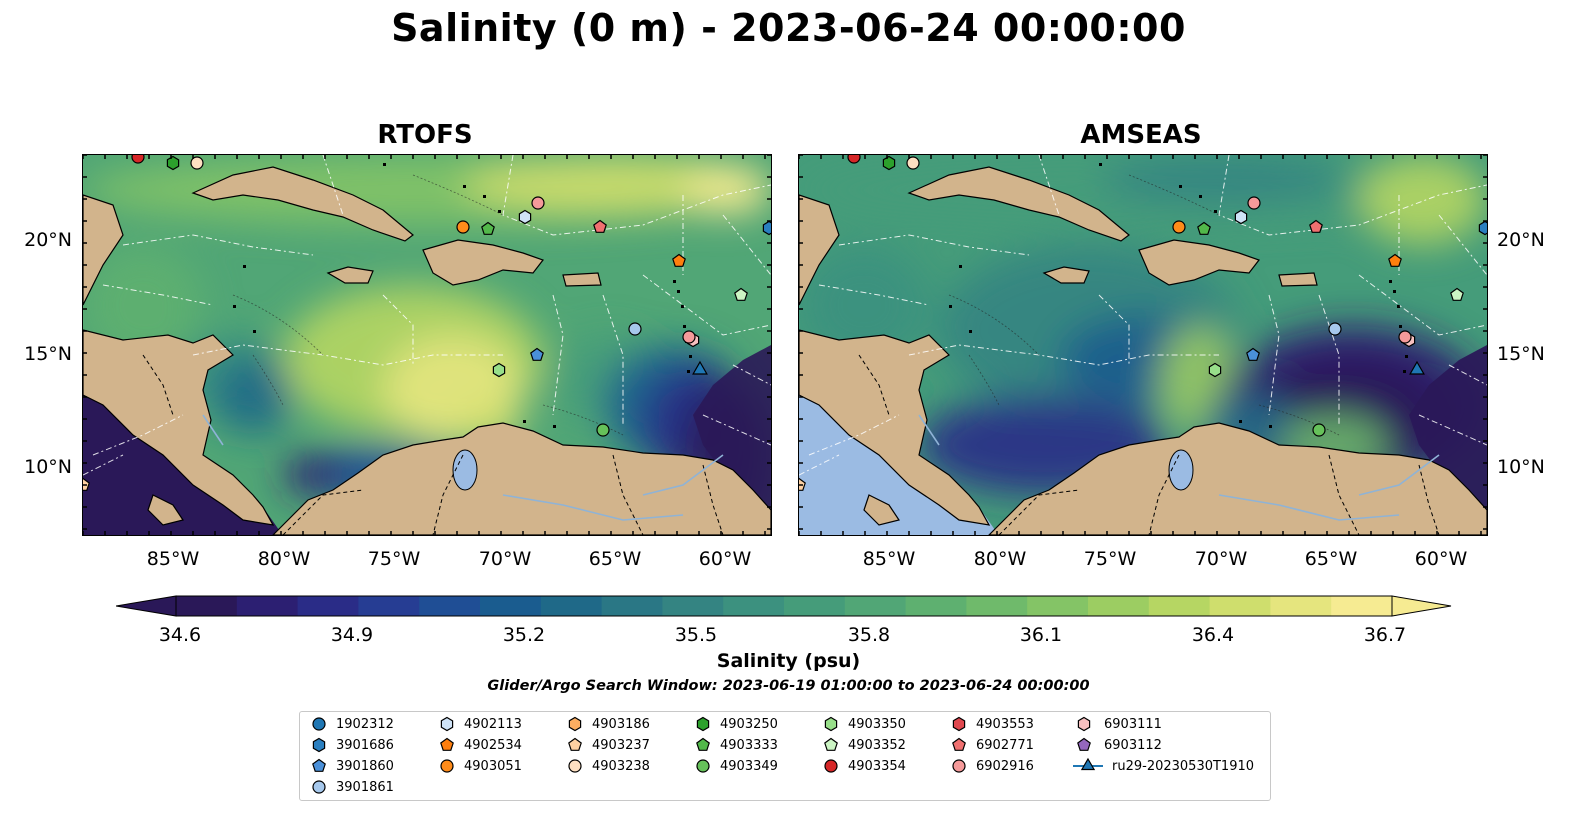 The image size is (1577, 827). Describe the element at coordinates (1039, 512) in the screenshot. I see `border-line` at that location.